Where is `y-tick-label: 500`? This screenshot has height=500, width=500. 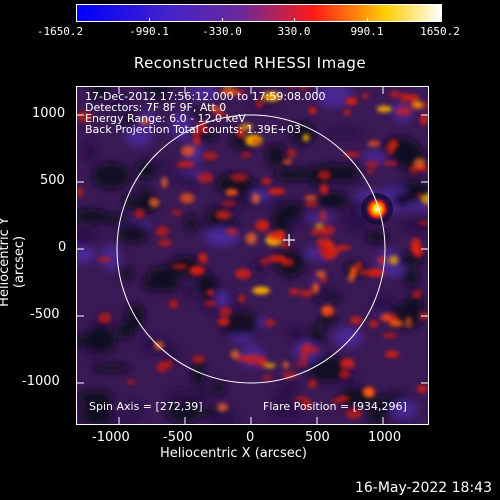
y-tick-label: 500 is located at coordinates (52, 180).